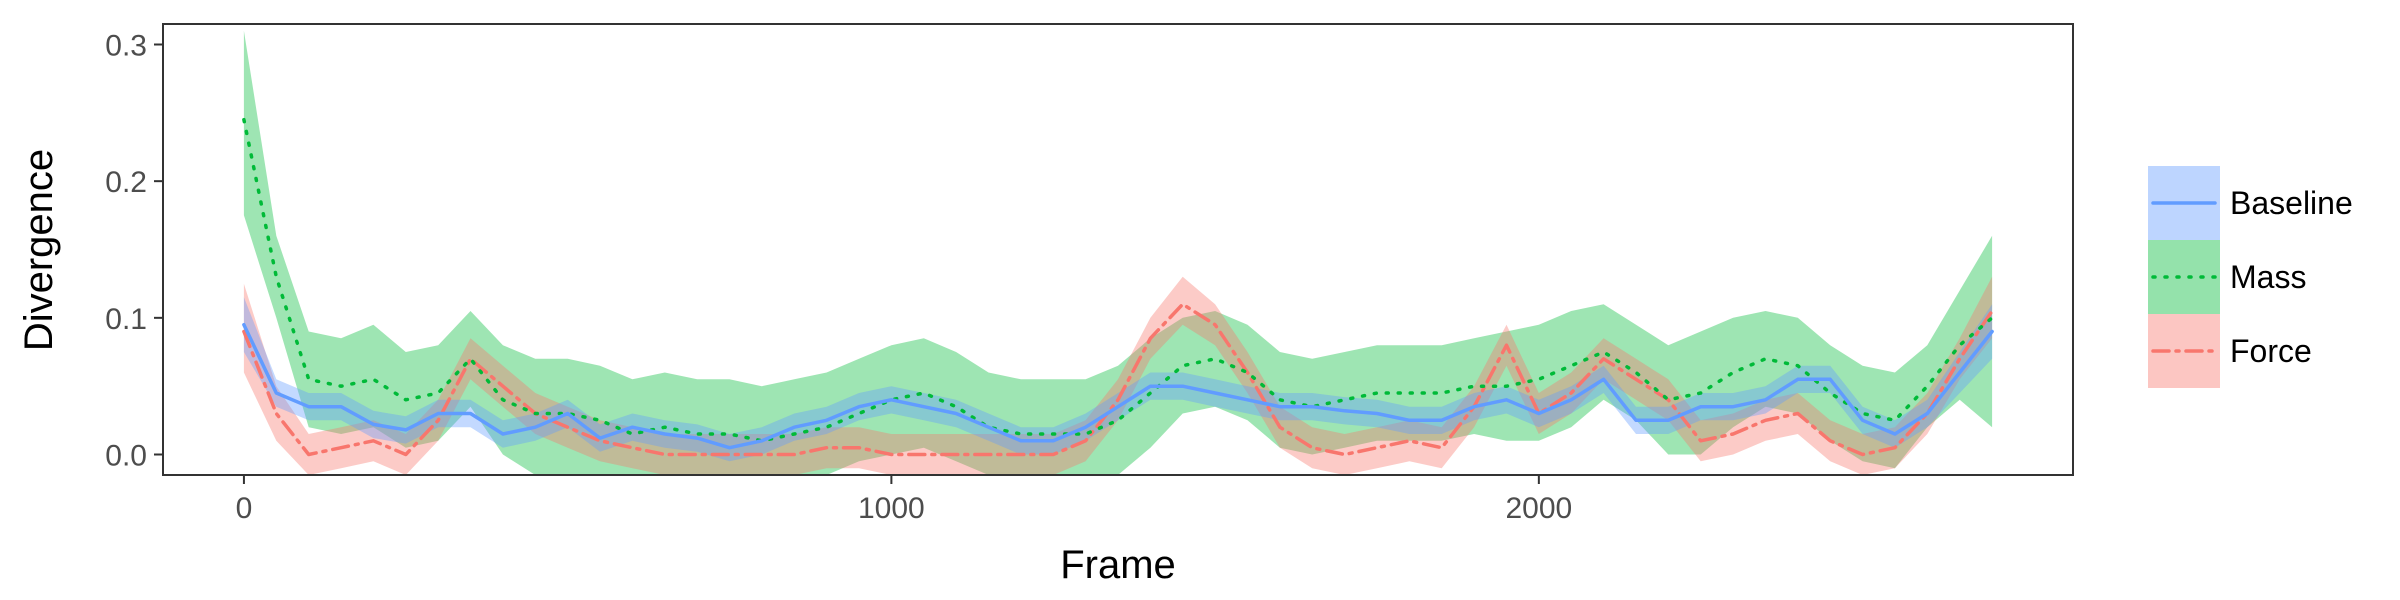 The image size is (2400, 600). What do you see at coordinates (126, 182) in the screenshot?
I see `y-tick-label: 0.2` at bounding box center [126, 182].